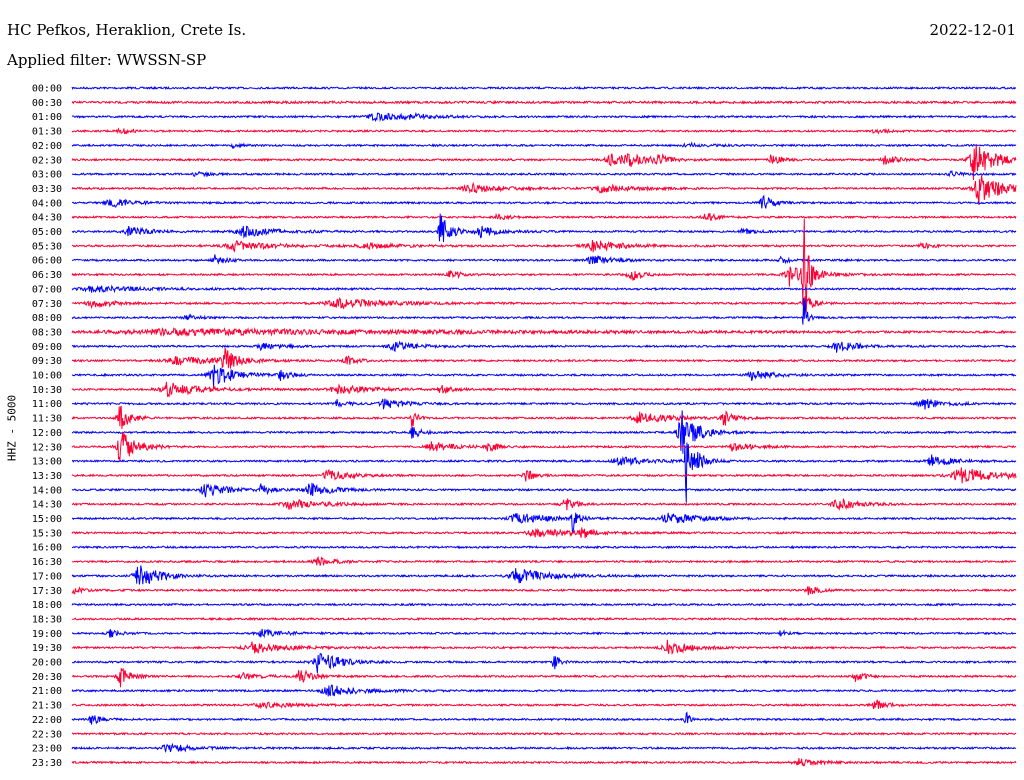 This screenshot has height=780, width=1024. What do you see at coordinates (47, 117) in the screenshot?
I see `row-time-label: 01:00` at bounding box center [47, 117].